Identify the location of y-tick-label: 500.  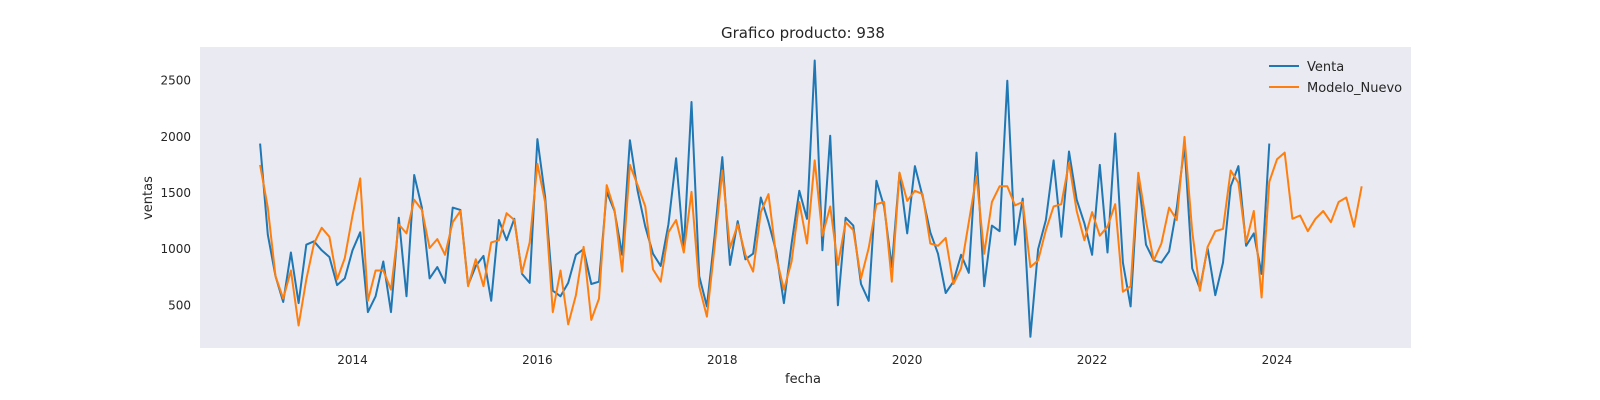
(179, 305).